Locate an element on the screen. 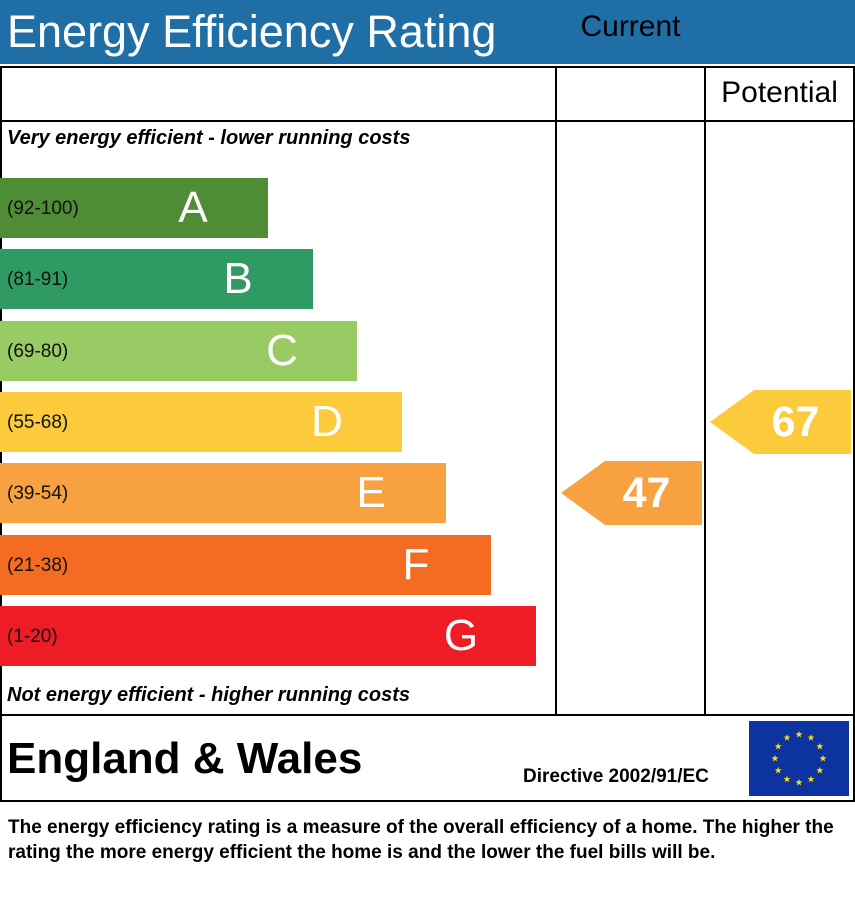 The width and height of the screenshot is (855, 900). band-letter-label: D is located at coordinates (327, 421).